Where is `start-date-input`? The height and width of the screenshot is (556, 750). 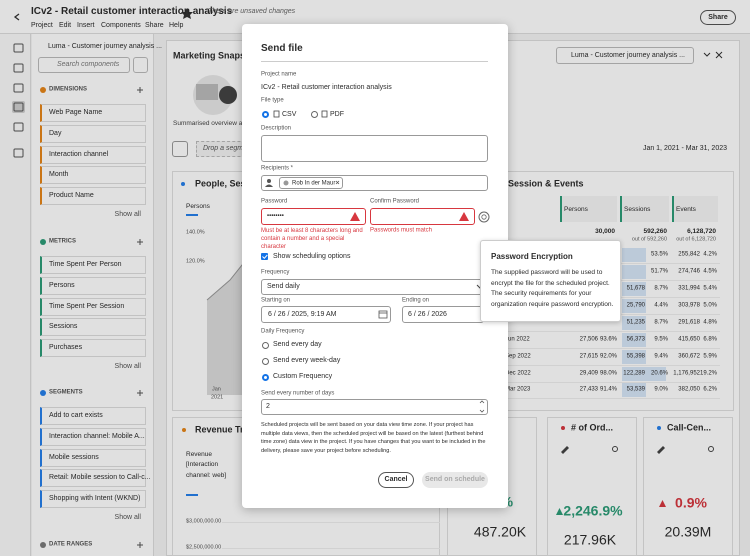
start-date-input is located at coordinates (326, 314).